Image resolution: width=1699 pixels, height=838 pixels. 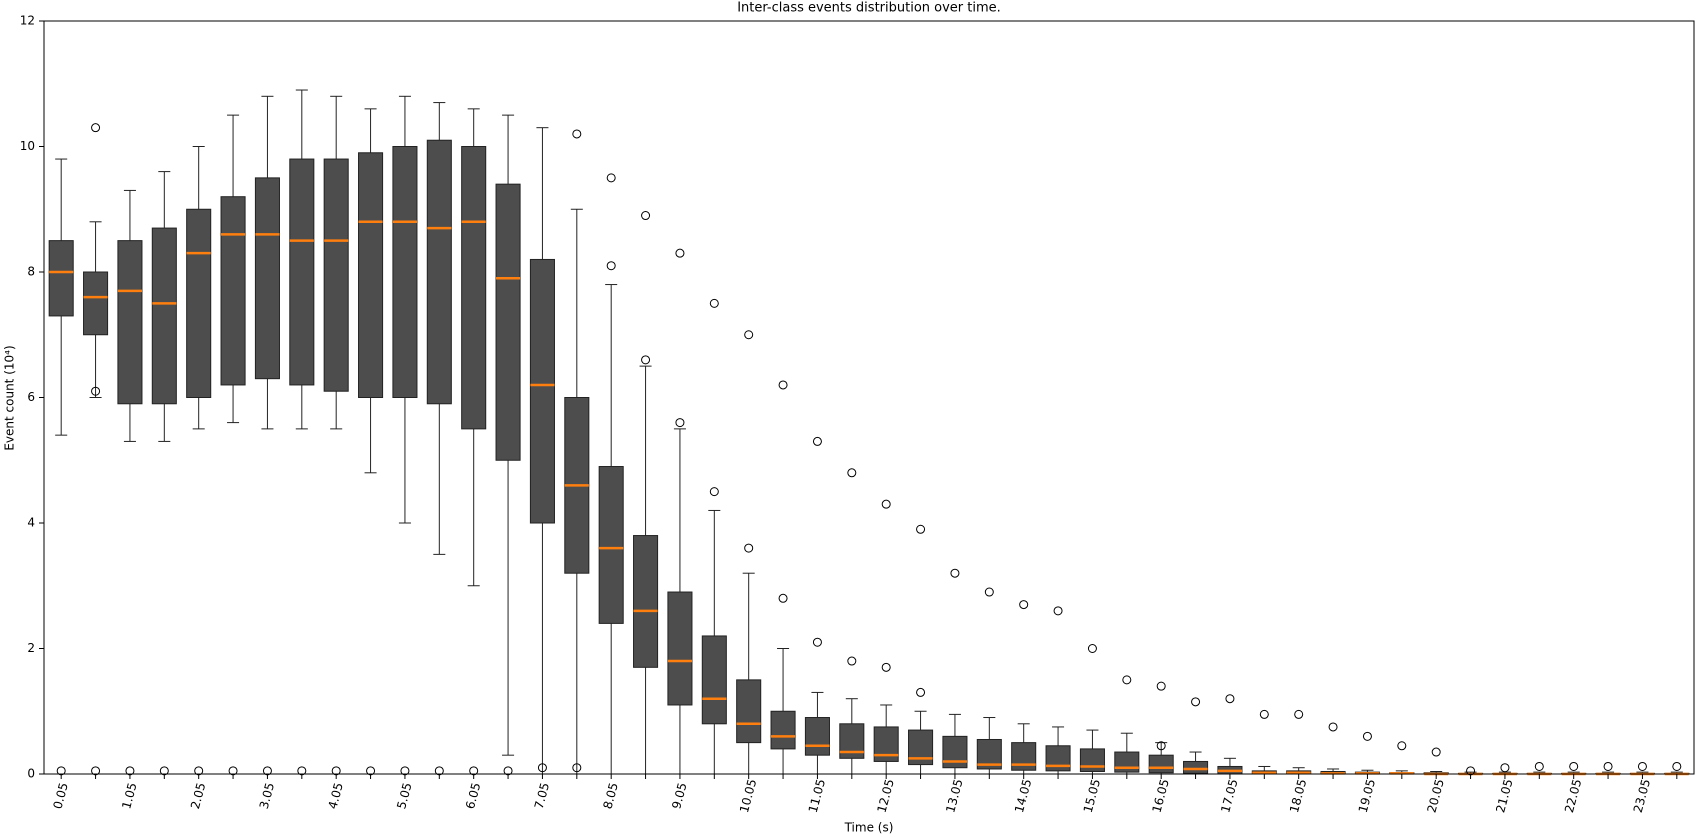 What do you see at coordinates (31, 774) in the screenshot?
I see `y-tick-label: 0` at bounding box center [31, 774].